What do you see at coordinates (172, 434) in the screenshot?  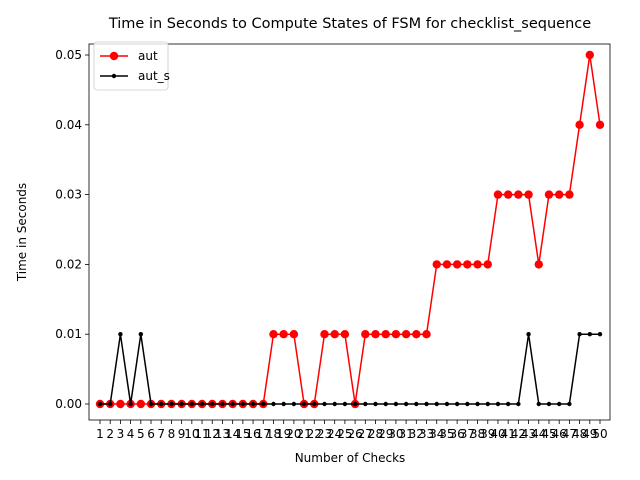 I see `x-tick-label: 8` at bounding box center [172, 434].